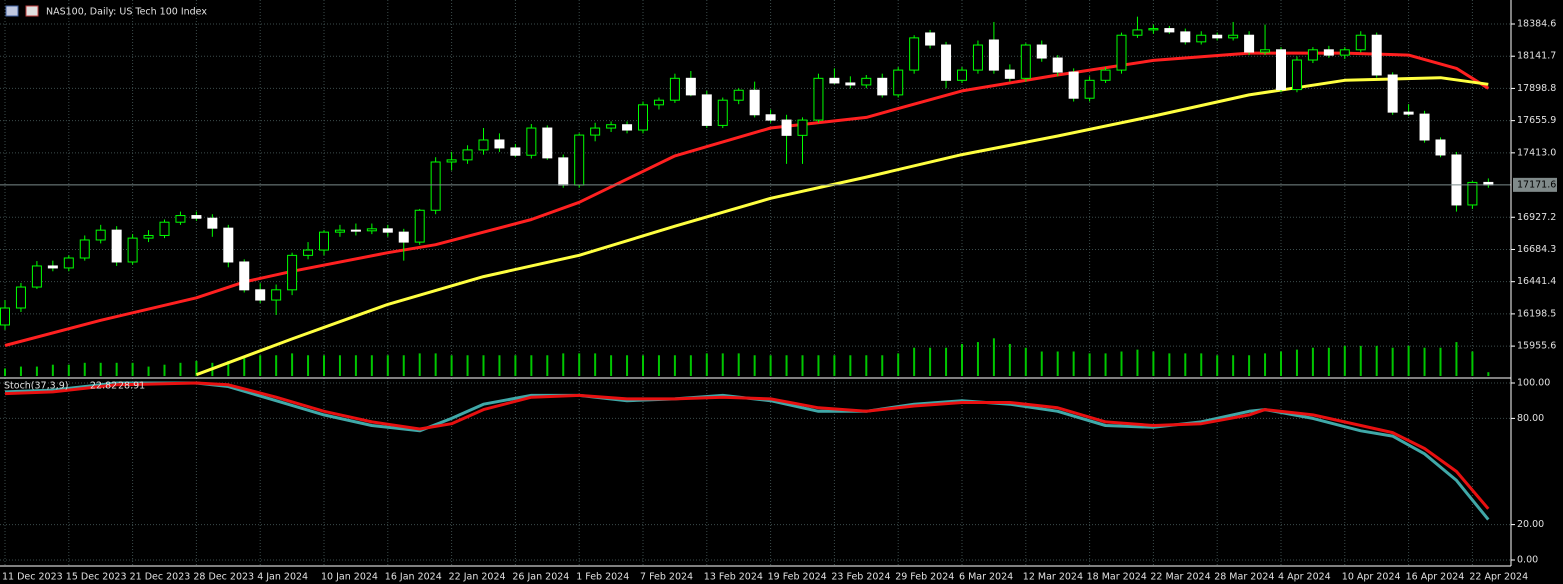  I want to click on y-tick-label: 16684.3, so click(1536, 249).